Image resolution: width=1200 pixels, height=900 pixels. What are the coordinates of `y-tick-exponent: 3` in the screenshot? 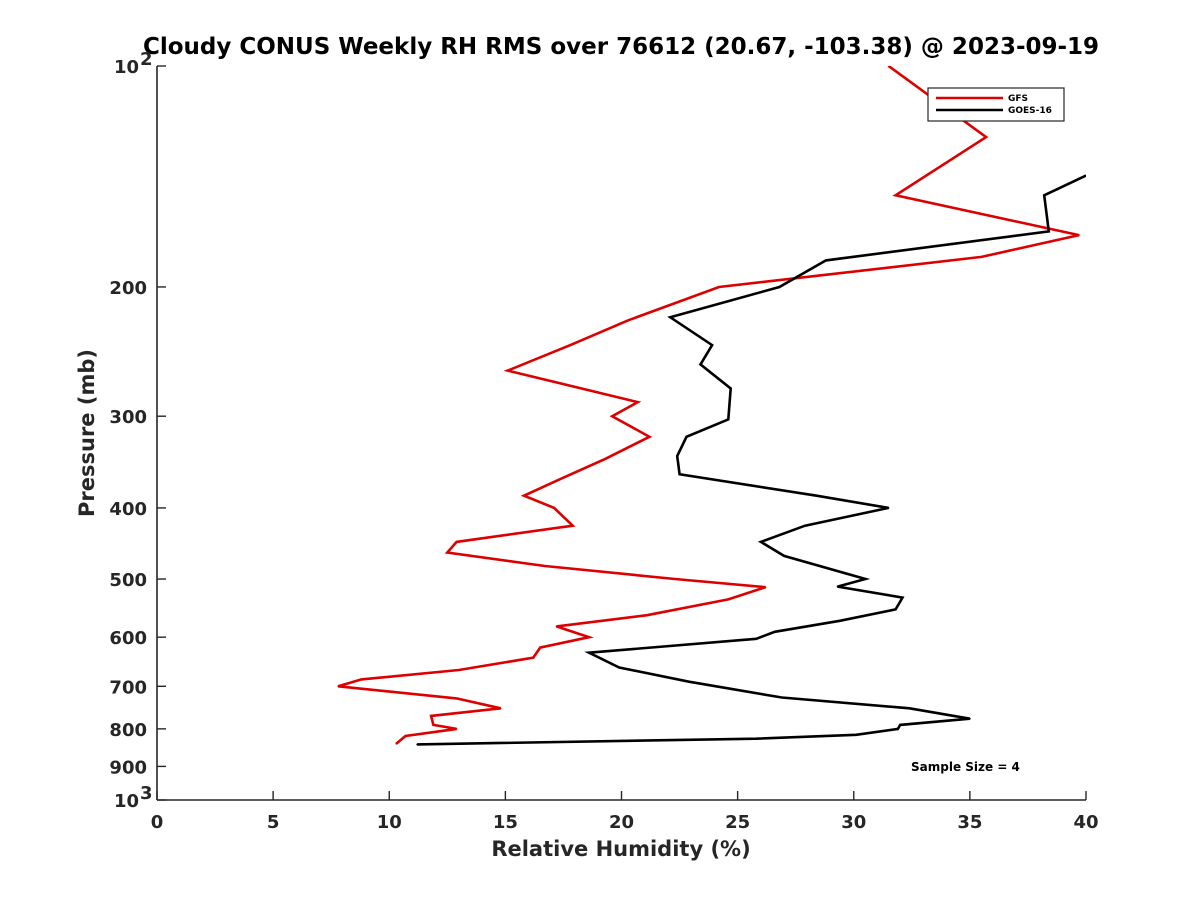 It's located at (146, 793).